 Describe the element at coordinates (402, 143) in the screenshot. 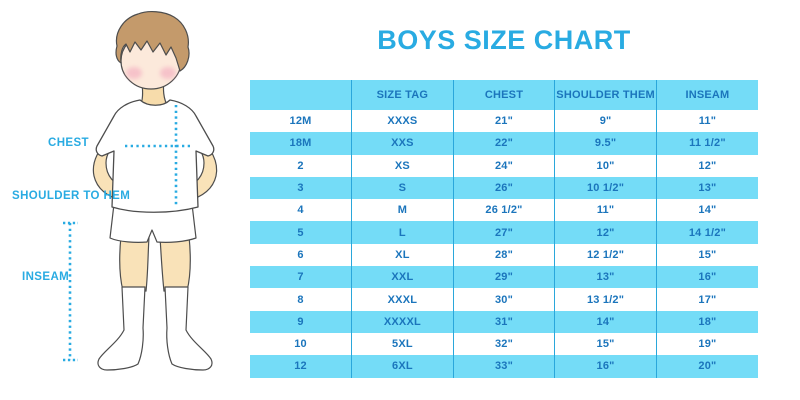

I see `table-cell: XXS` at that location.